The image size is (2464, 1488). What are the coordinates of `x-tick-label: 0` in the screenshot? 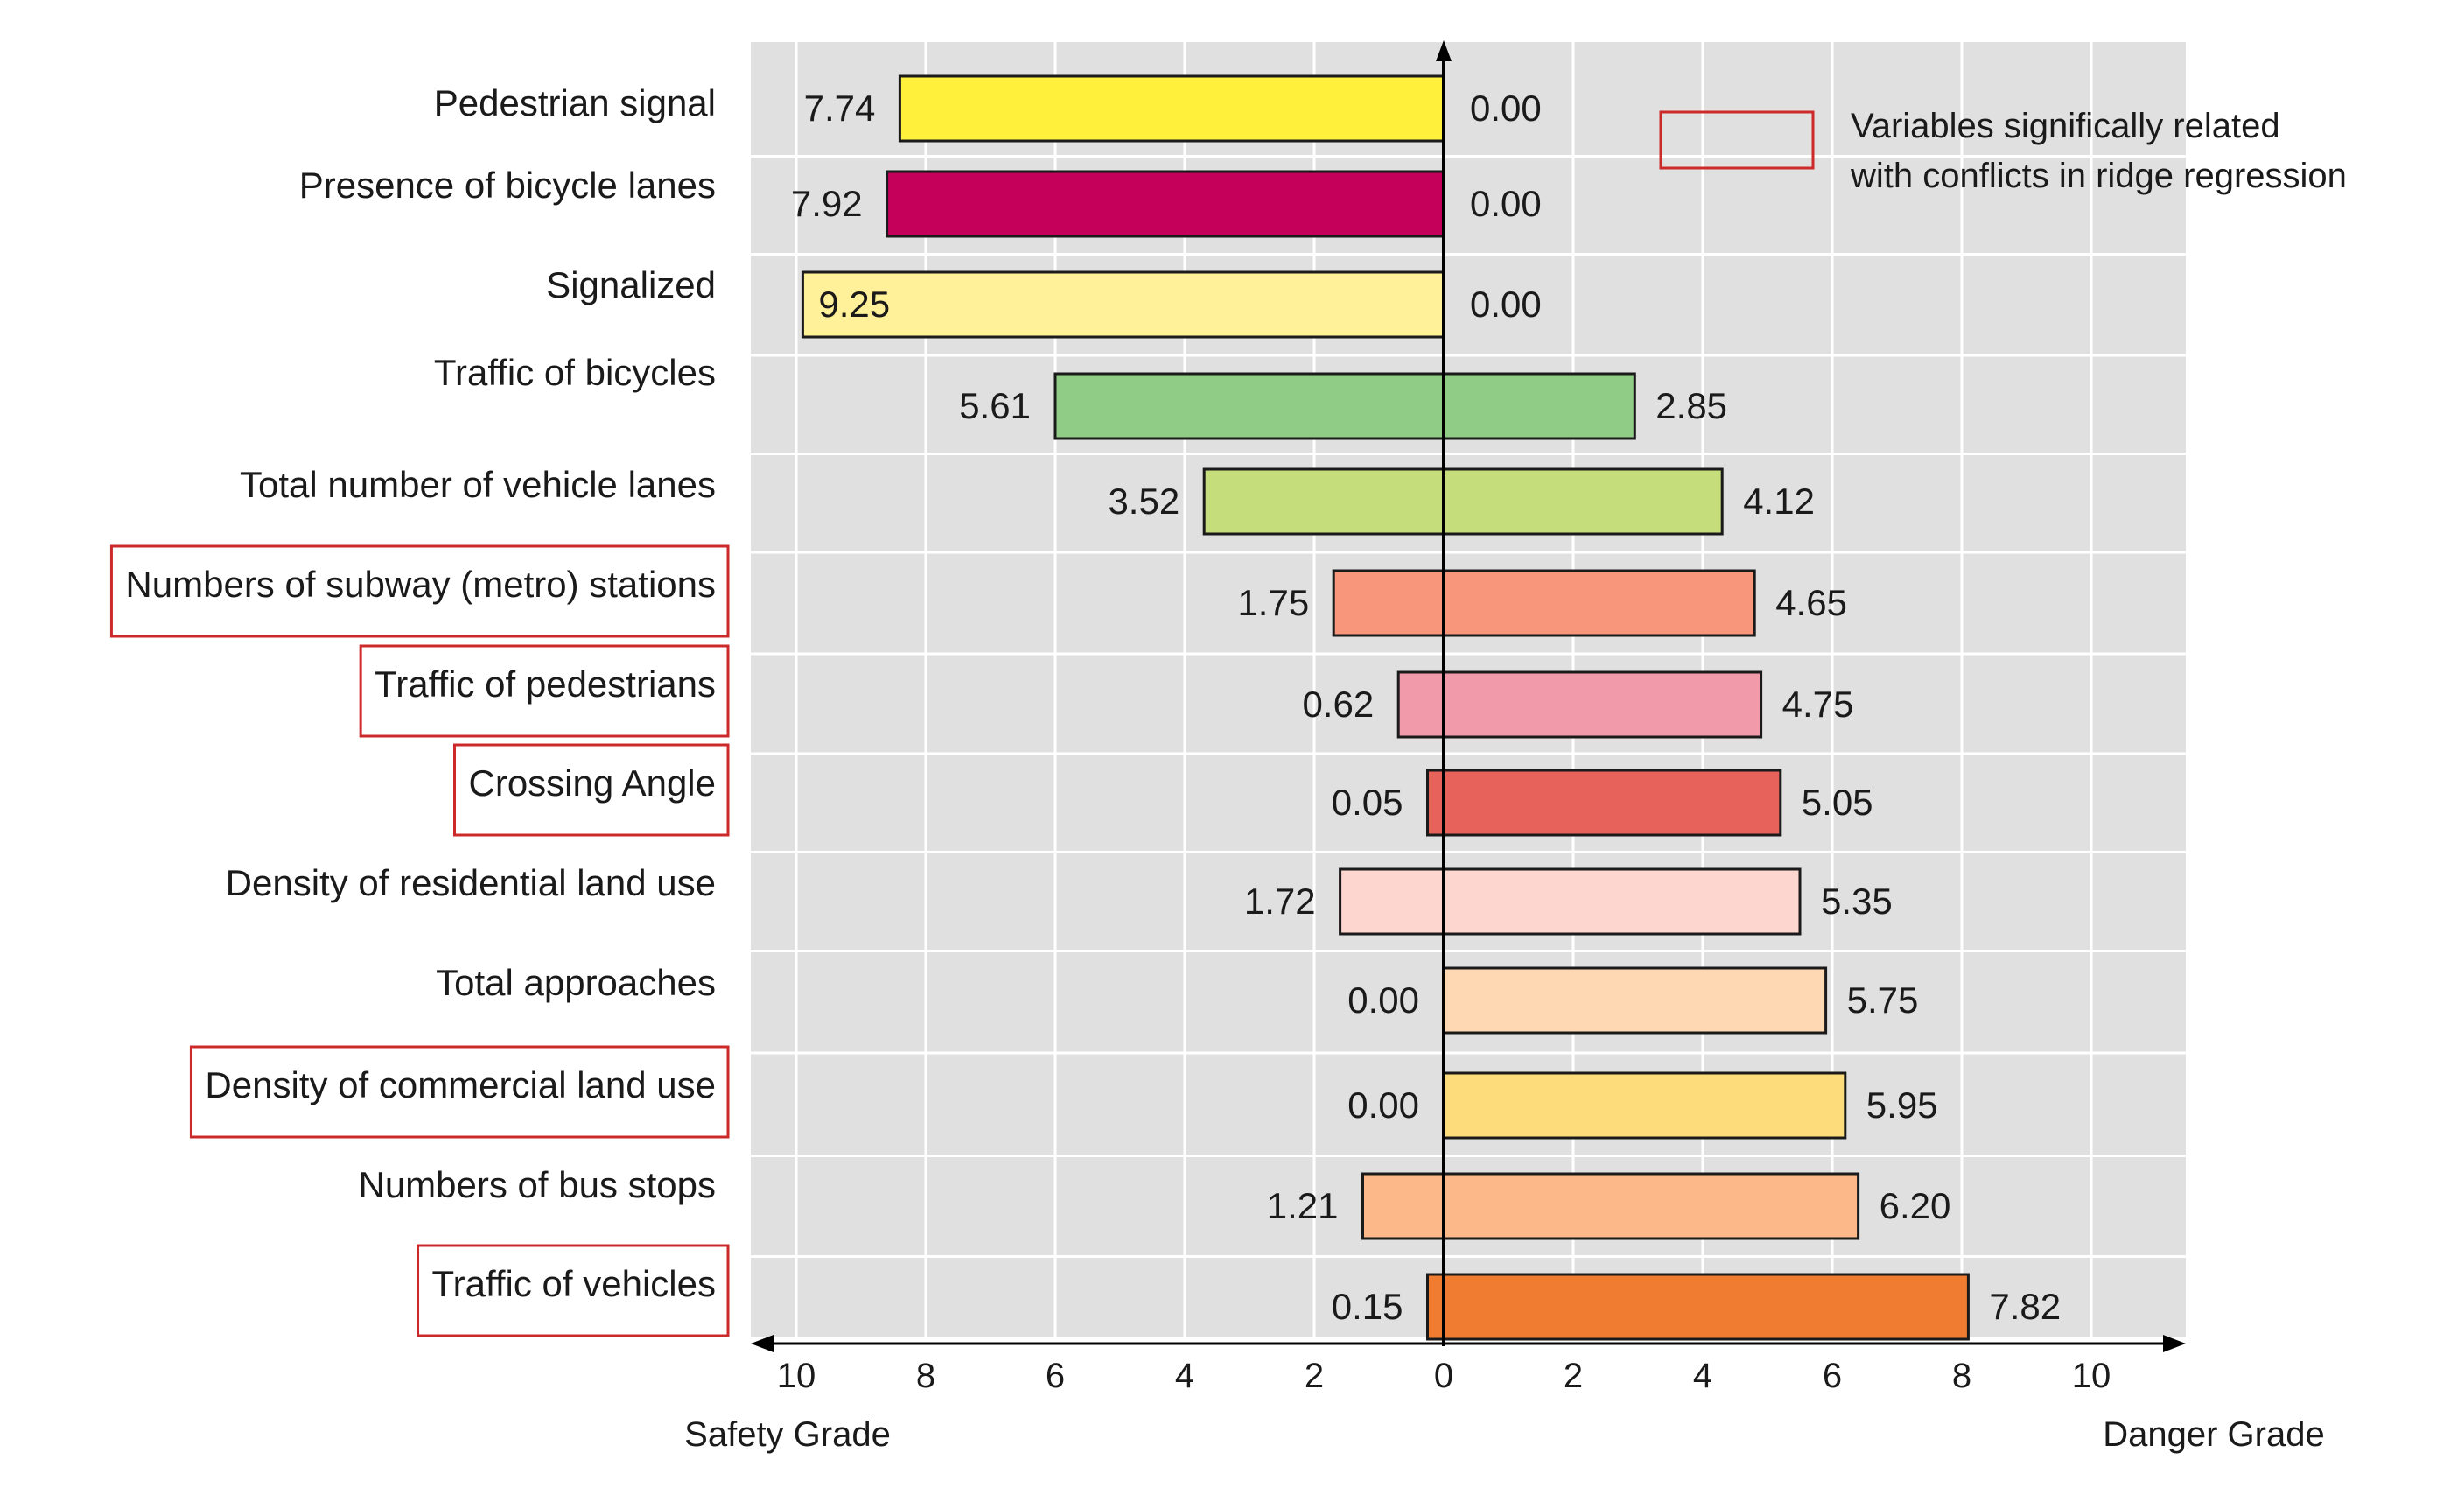 It's located at (1443, 1376).